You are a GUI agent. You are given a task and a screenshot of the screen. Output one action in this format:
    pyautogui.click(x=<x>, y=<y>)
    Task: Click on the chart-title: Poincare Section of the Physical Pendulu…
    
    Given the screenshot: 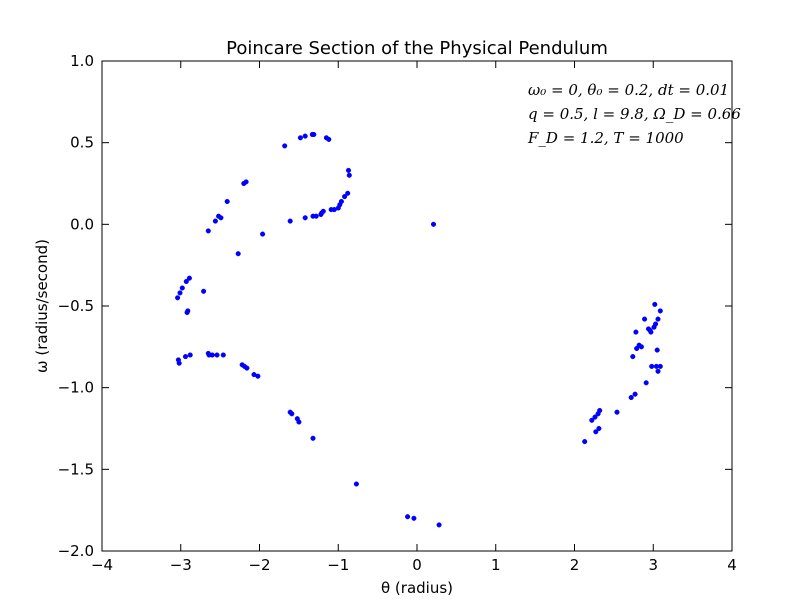 What is the action you would take?
    pyautogui.click(x=417, y=48)
    